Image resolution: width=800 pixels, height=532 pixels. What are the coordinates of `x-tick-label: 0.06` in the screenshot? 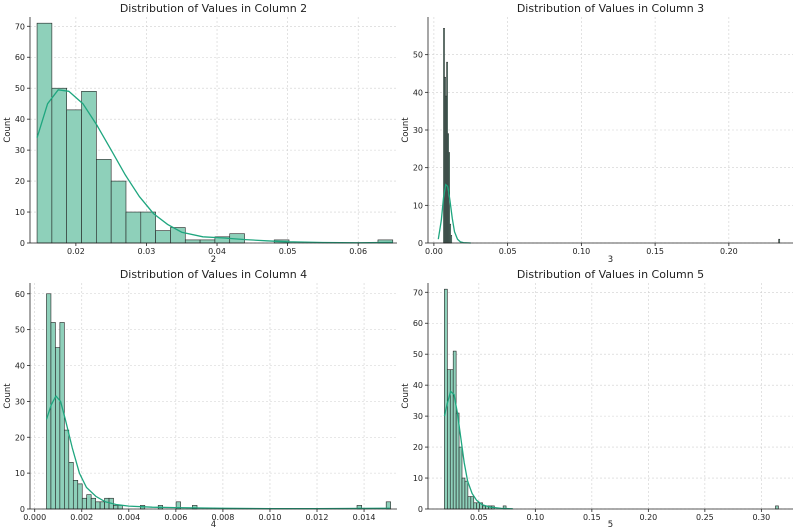 It's located at (358, 251).